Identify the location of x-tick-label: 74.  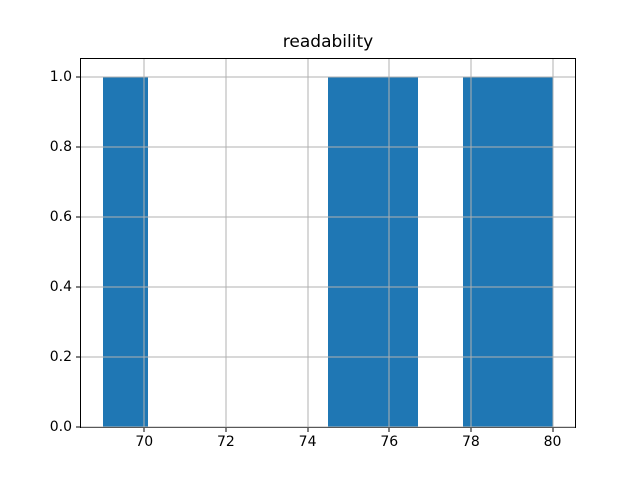
(307, 442).